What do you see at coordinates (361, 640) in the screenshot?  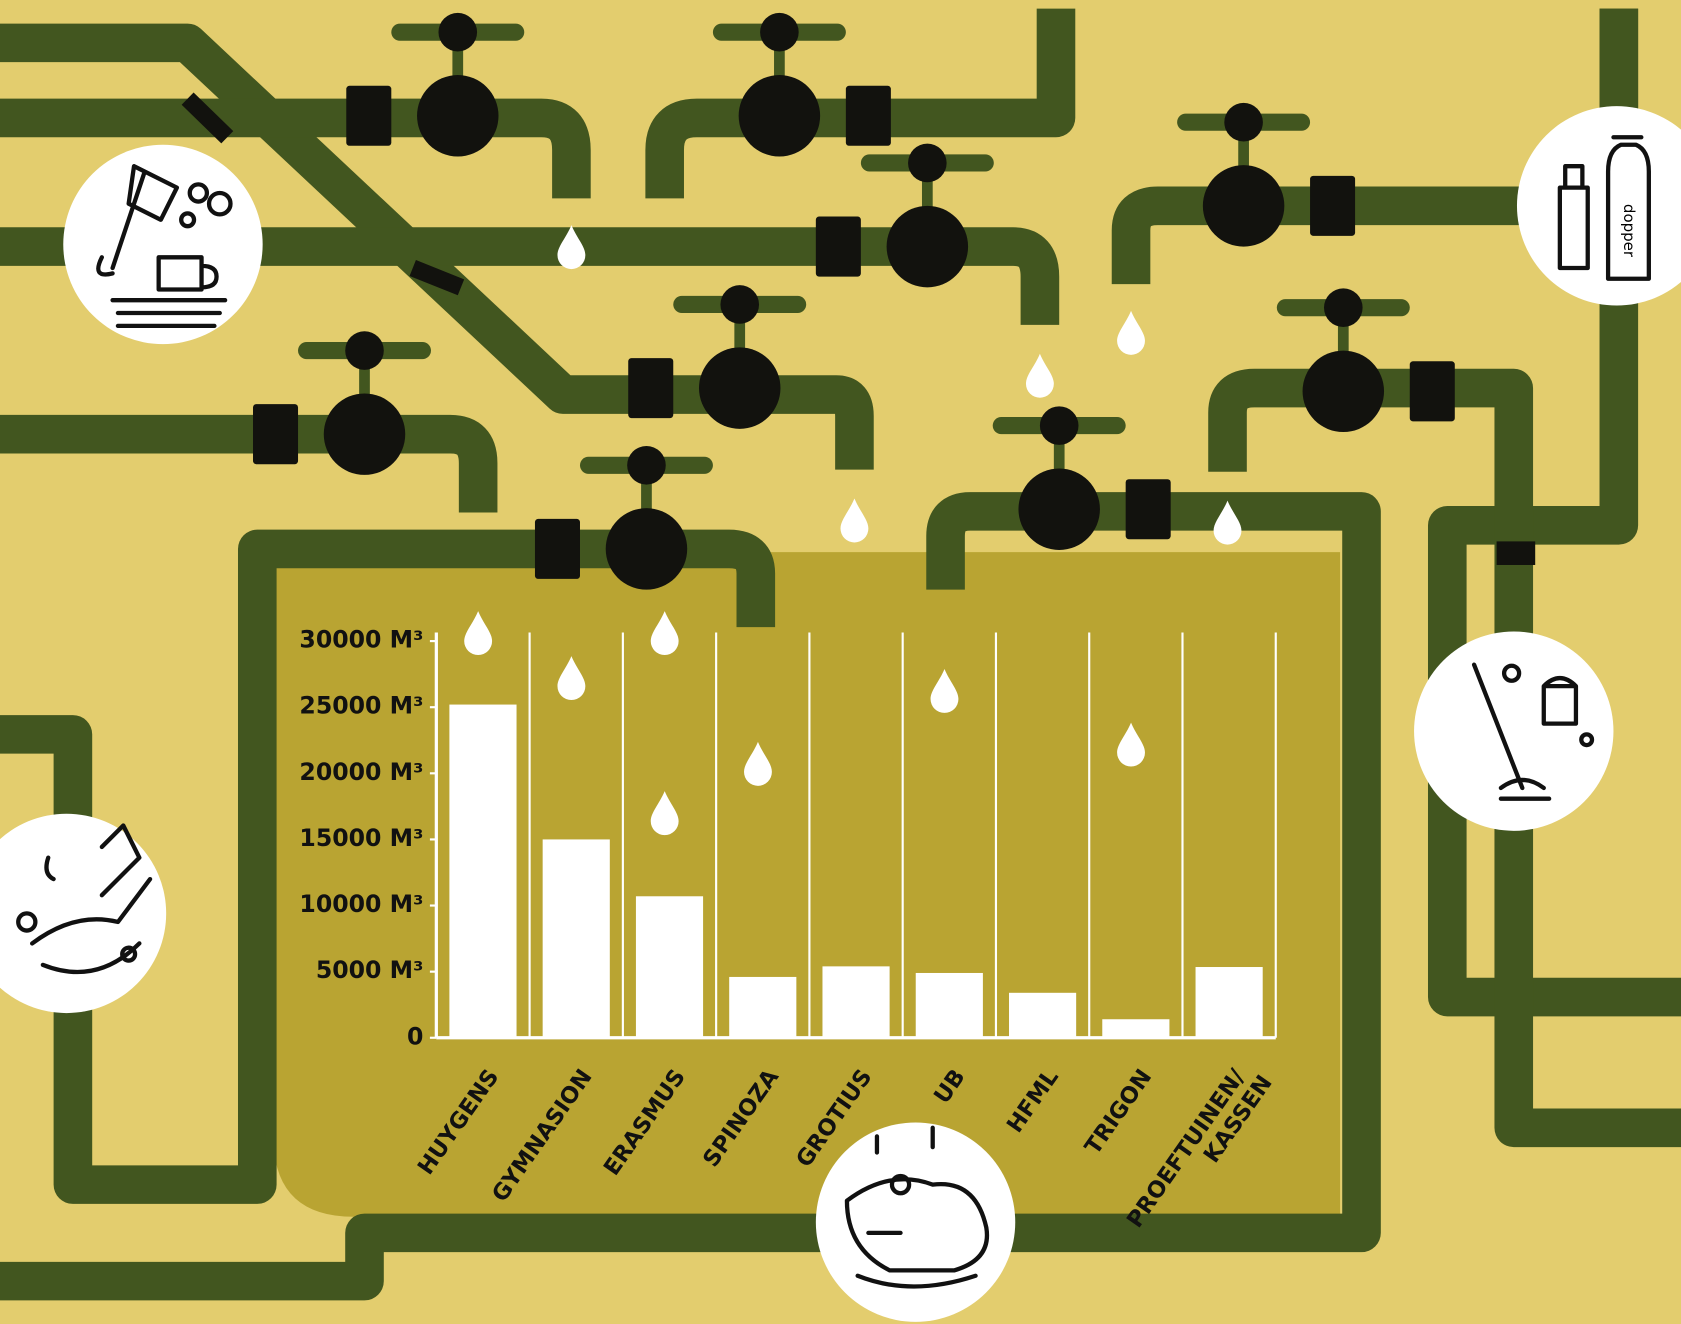 I see `y-tick-label: 30000 M³` at bounding box center [361, 640].